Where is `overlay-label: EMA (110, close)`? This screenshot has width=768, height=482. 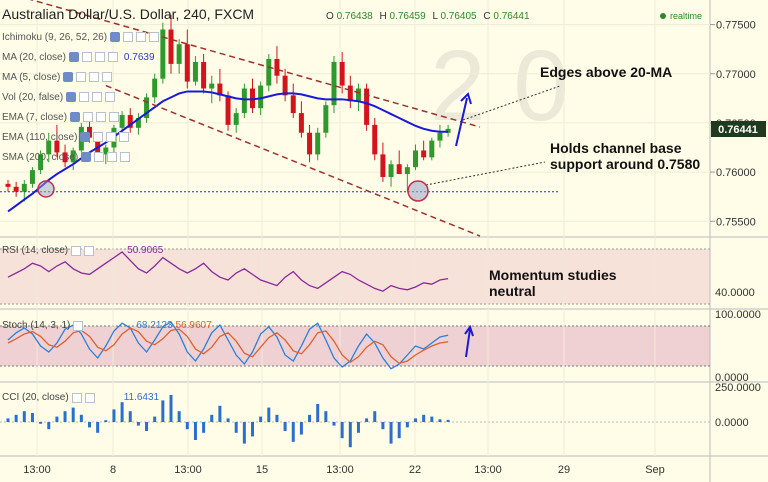
overlay-label: EMA (110, close) is located at coordinates (40, 137).